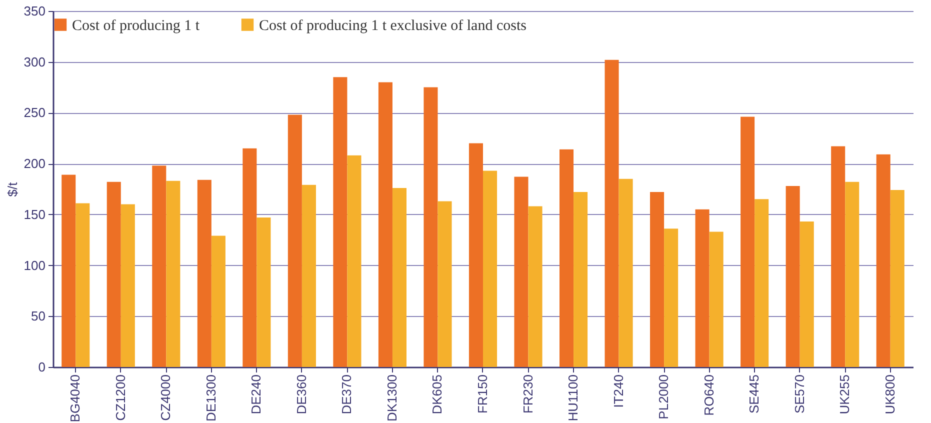 The height and width of the screenshot is (423, 931). I want to click on y-tick-label: 250, so click(35, 112).